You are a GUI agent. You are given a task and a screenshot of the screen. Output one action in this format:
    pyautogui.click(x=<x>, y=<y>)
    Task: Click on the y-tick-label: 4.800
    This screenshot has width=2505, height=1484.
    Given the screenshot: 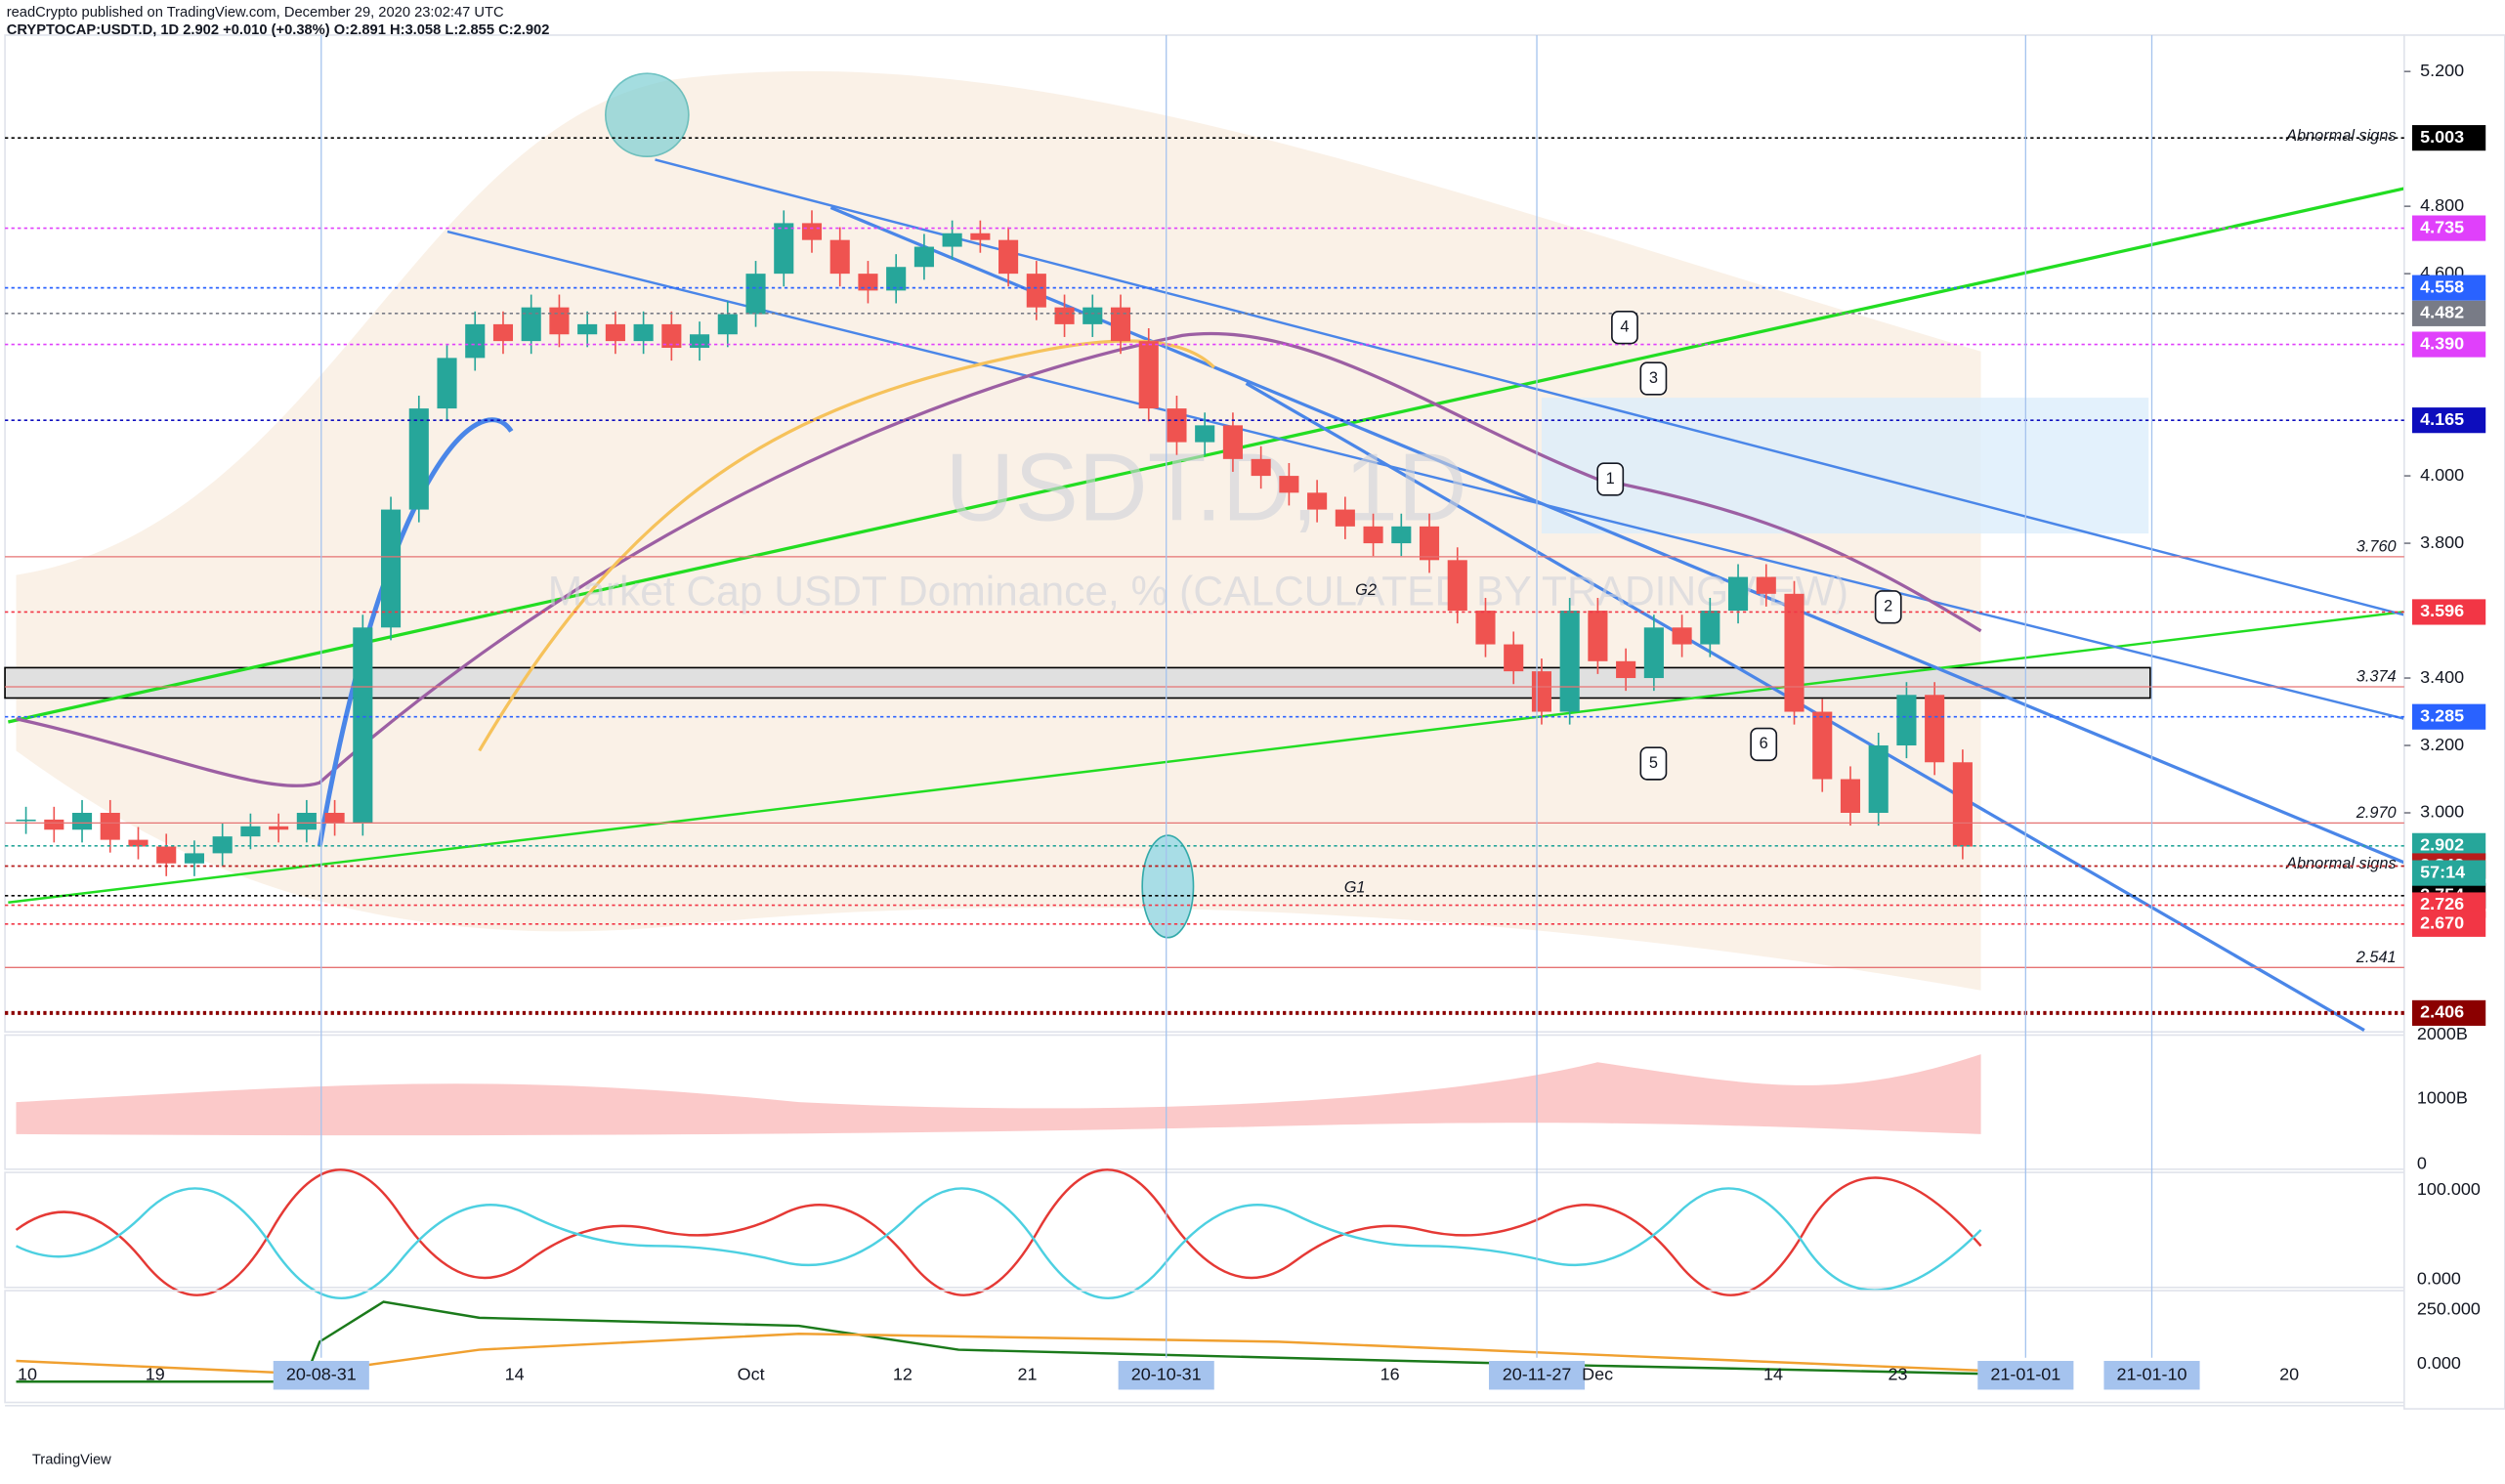 What is the action you would take?
    pyautogui.click(x=2442, y=205)
    